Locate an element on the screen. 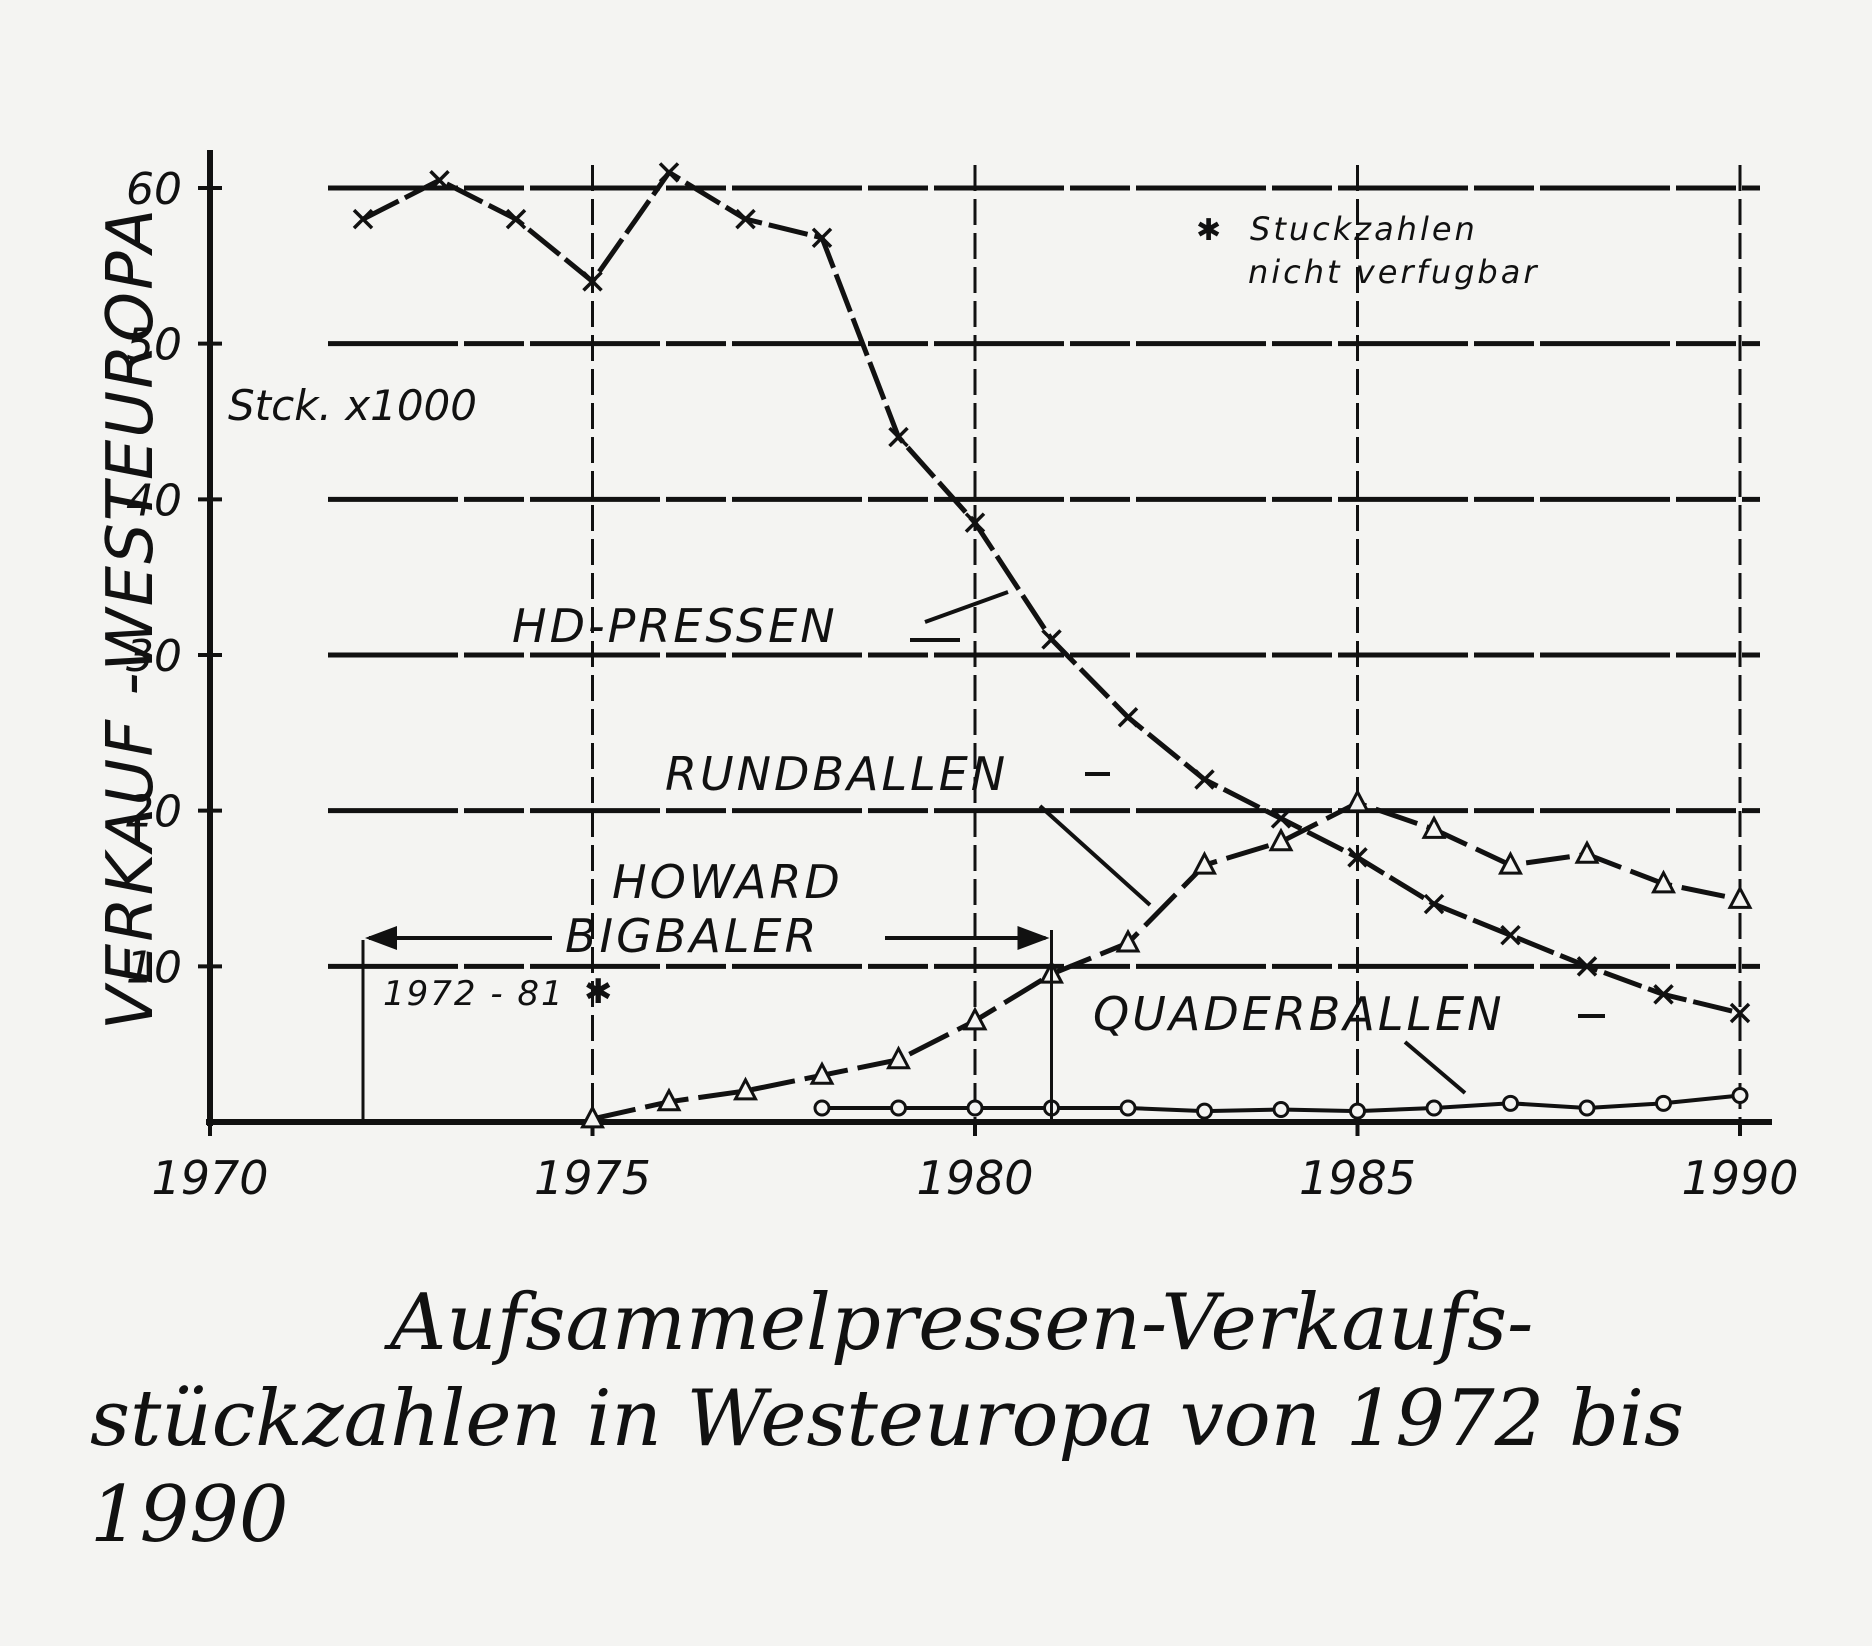 The image size is (1872, 1646). xtick-label-1970: 1970 is located at coordinates (209, 1178).